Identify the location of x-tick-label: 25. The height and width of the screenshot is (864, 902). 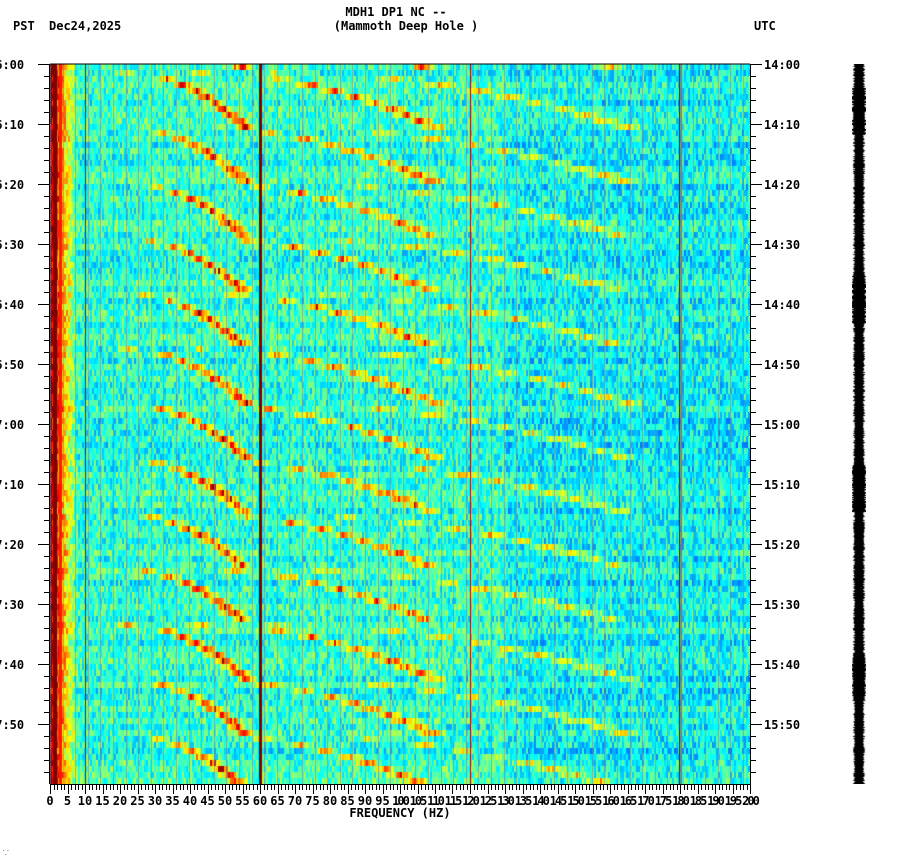
(137, 801).